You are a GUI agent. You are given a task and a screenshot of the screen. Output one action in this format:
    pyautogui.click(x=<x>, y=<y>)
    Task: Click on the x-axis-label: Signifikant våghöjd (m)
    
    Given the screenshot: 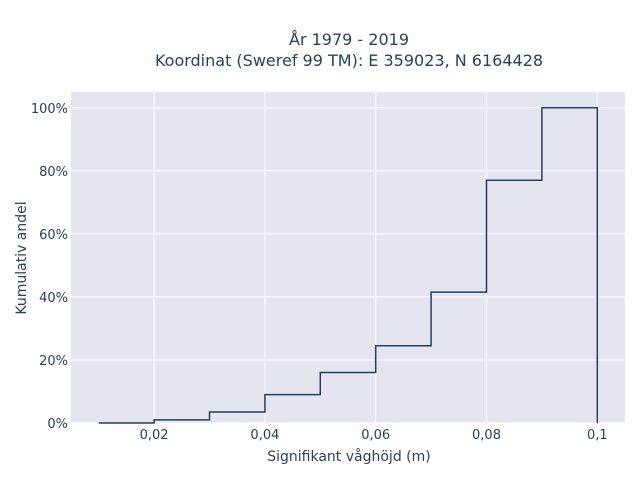 What is the action you would take?
    pyautogui.click(x=348, y=456)
    